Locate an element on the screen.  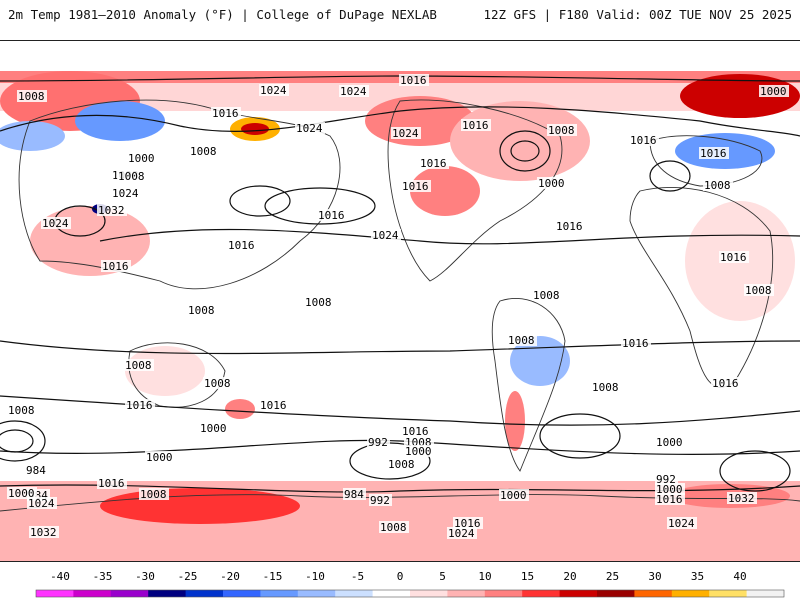
colorbar-tick-label: -35 is located at coordinates (103, 576).